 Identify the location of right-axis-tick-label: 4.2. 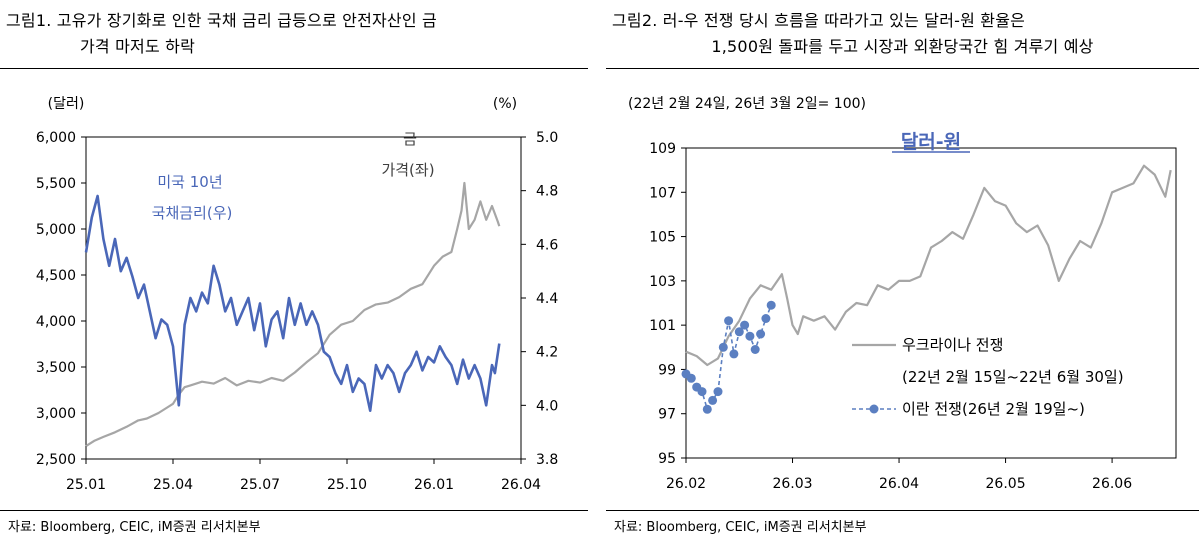
(547, 353).